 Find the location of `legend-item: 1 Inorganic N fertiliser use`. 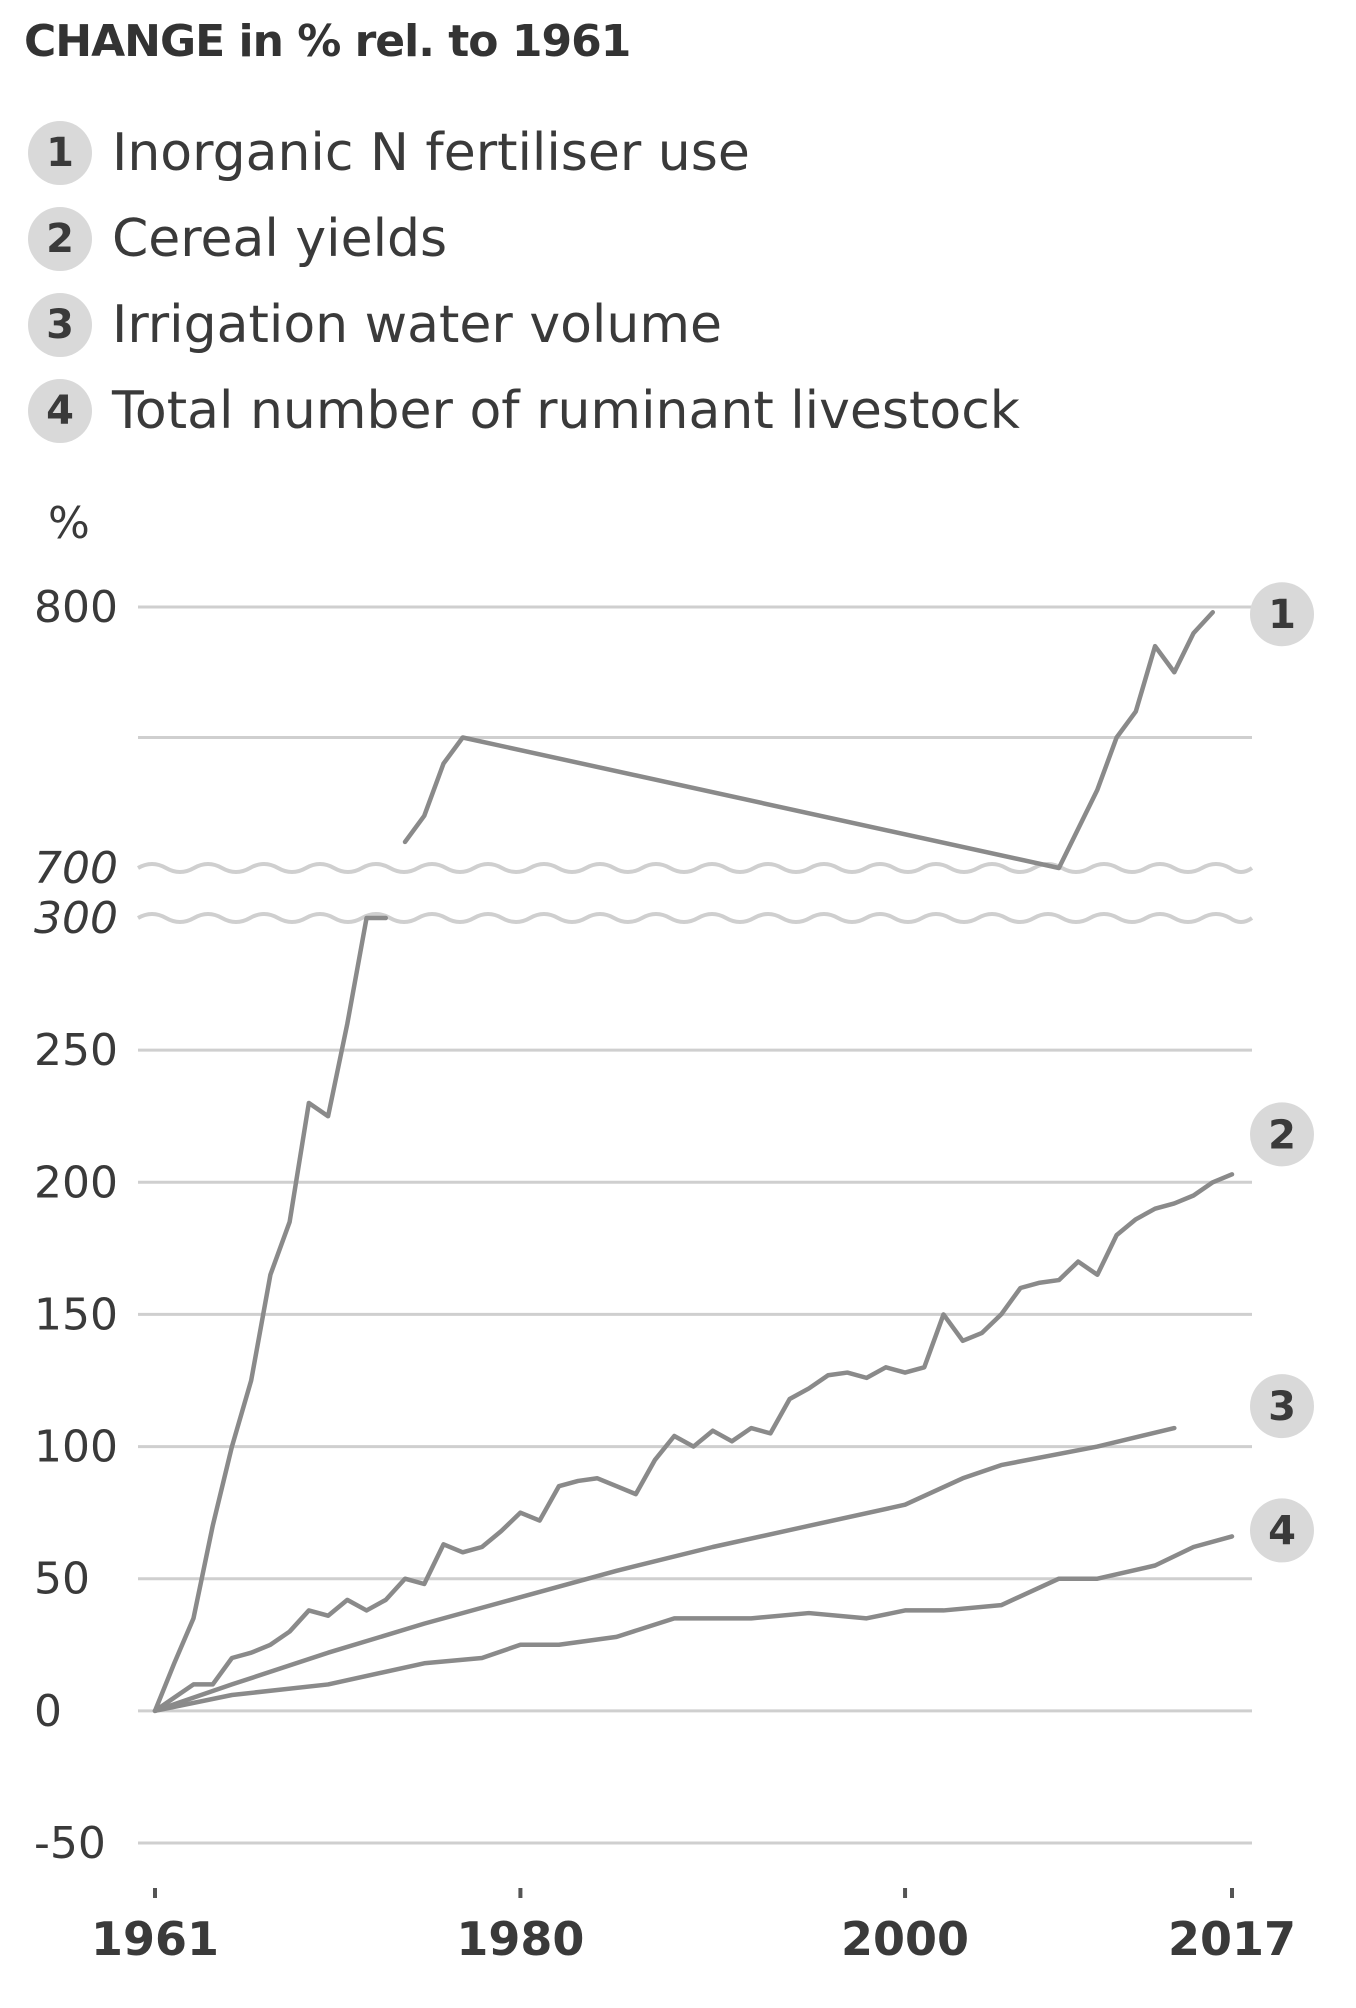

legend-item: 1 Inorganic N fertiliser use is located at coordinates (524, 153).